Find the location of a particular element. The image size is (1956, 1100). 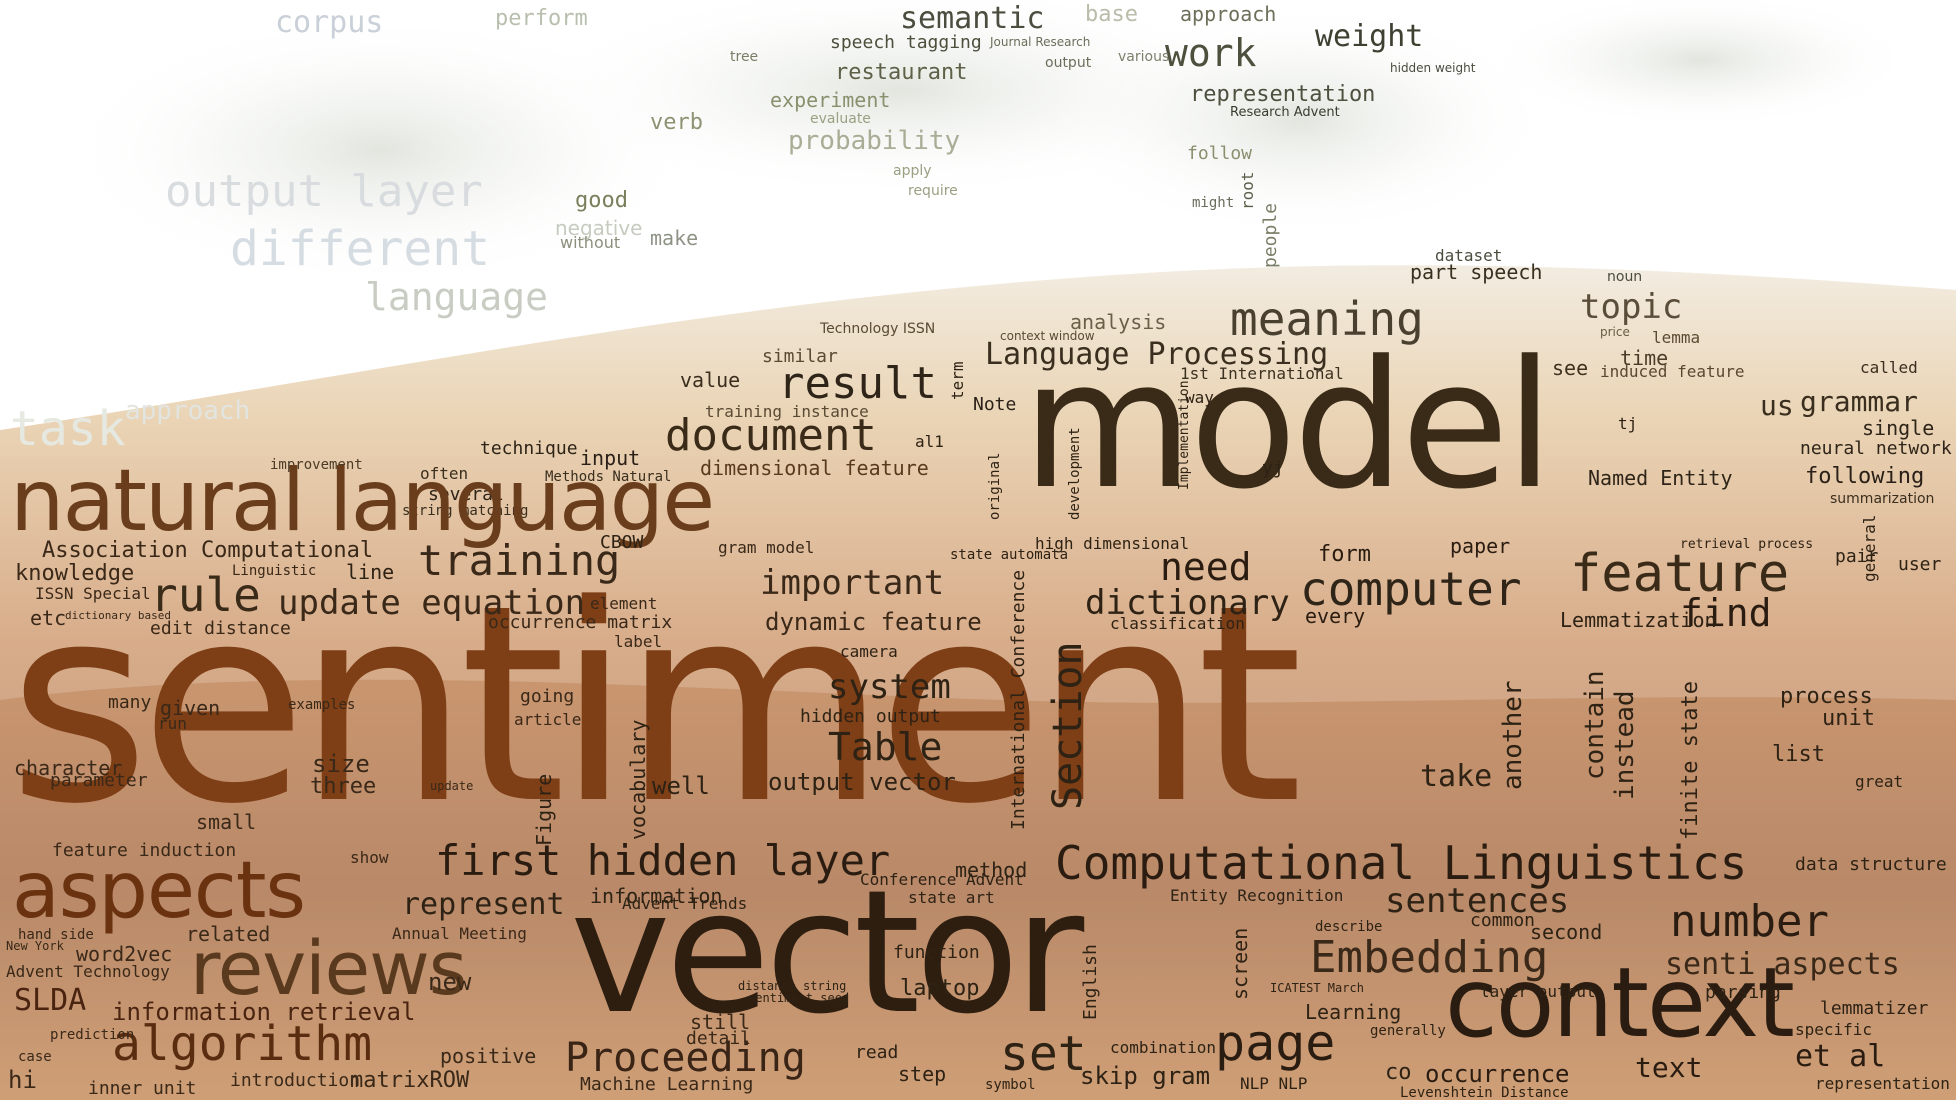

word-information: information is located at coordinates (656, 896).